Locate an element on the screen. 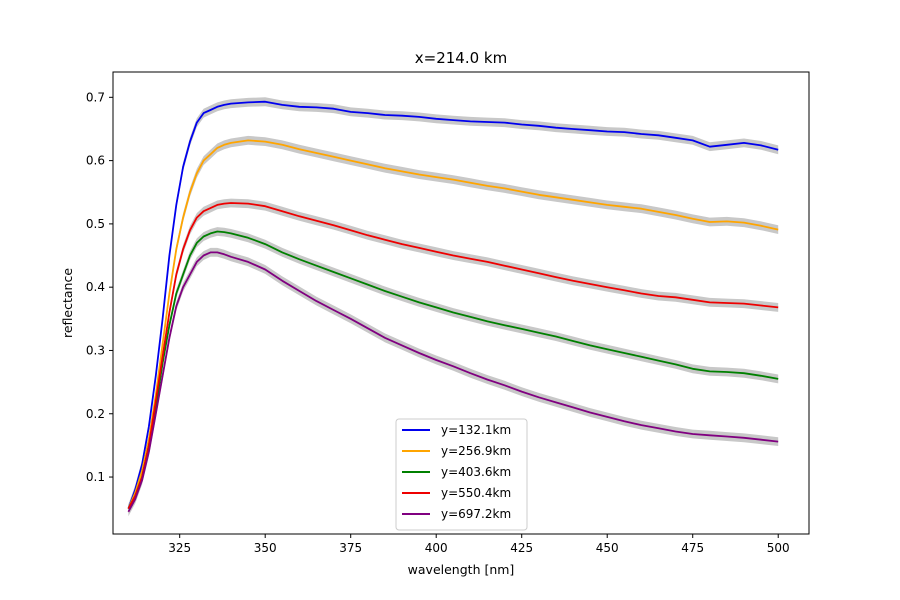 The height and width of the screenshot is (600, 900). y-tick-label: 0.6 is located at coordinates (95, 161).